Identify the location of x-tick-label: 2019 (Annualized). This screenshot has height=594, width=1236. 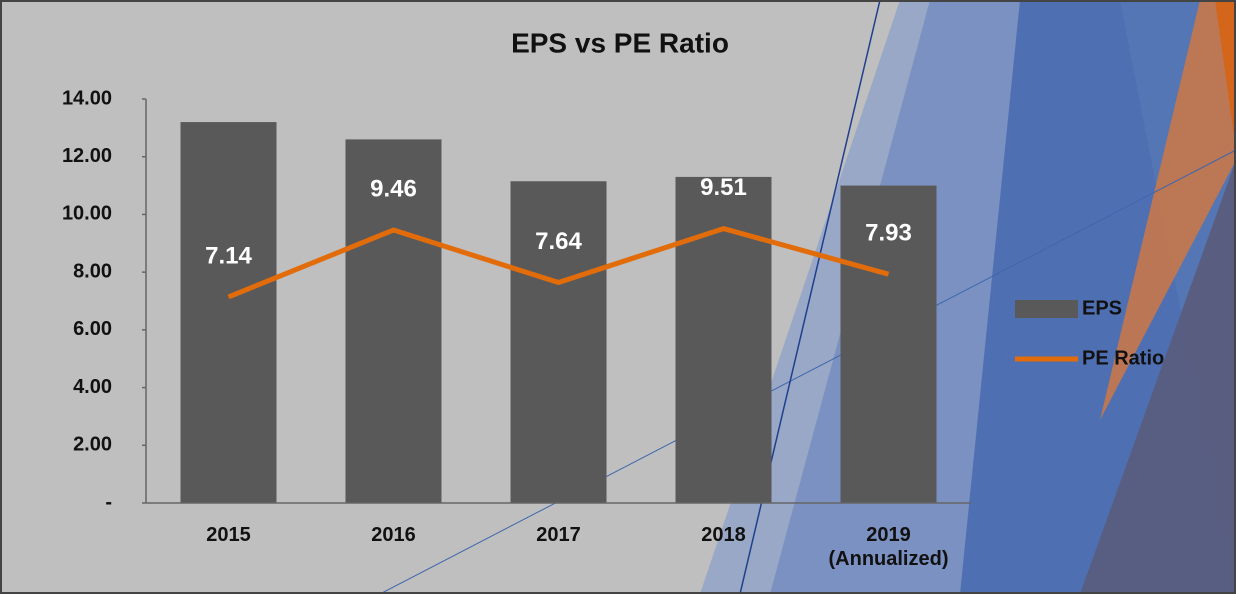
(888, 547).